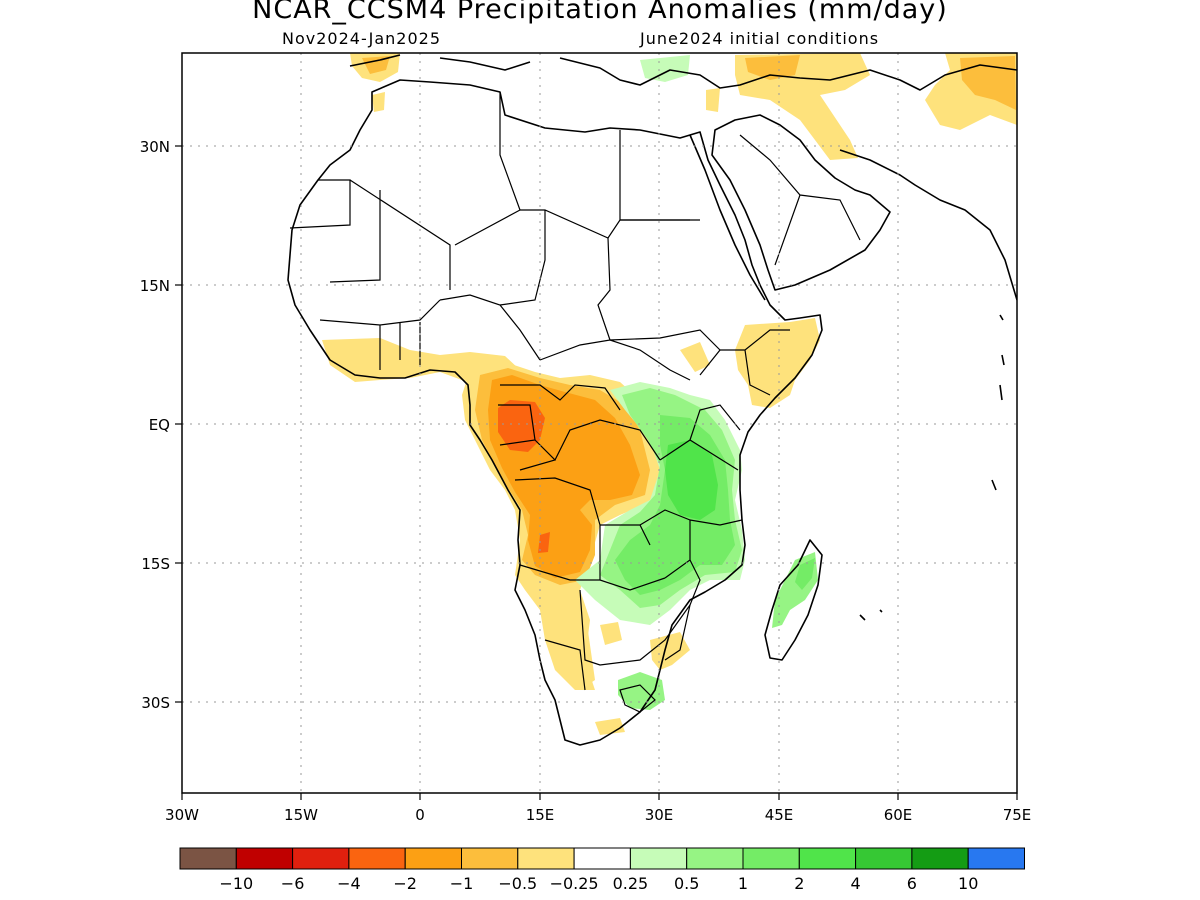 The height and width of the screenshot is (900, 1200). I want to click on wet-patch-turkey, so click(665, 68).